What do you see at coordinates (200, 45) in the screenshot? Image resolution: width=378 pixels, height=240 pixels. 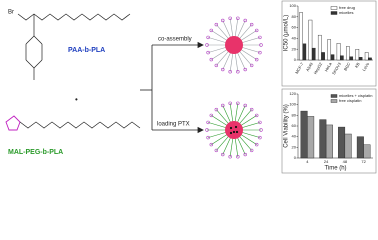 I see `arrow-head` at bounding box center [200, 45].